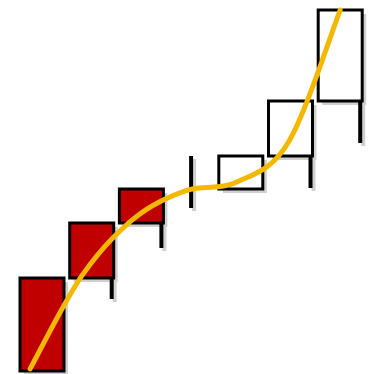 The height and width of the screenshot is (374, 368). What do you see at coordinates (290, 128) in the screenshot?
I see `candle-body-bullish` at bounding box center [290, 128].